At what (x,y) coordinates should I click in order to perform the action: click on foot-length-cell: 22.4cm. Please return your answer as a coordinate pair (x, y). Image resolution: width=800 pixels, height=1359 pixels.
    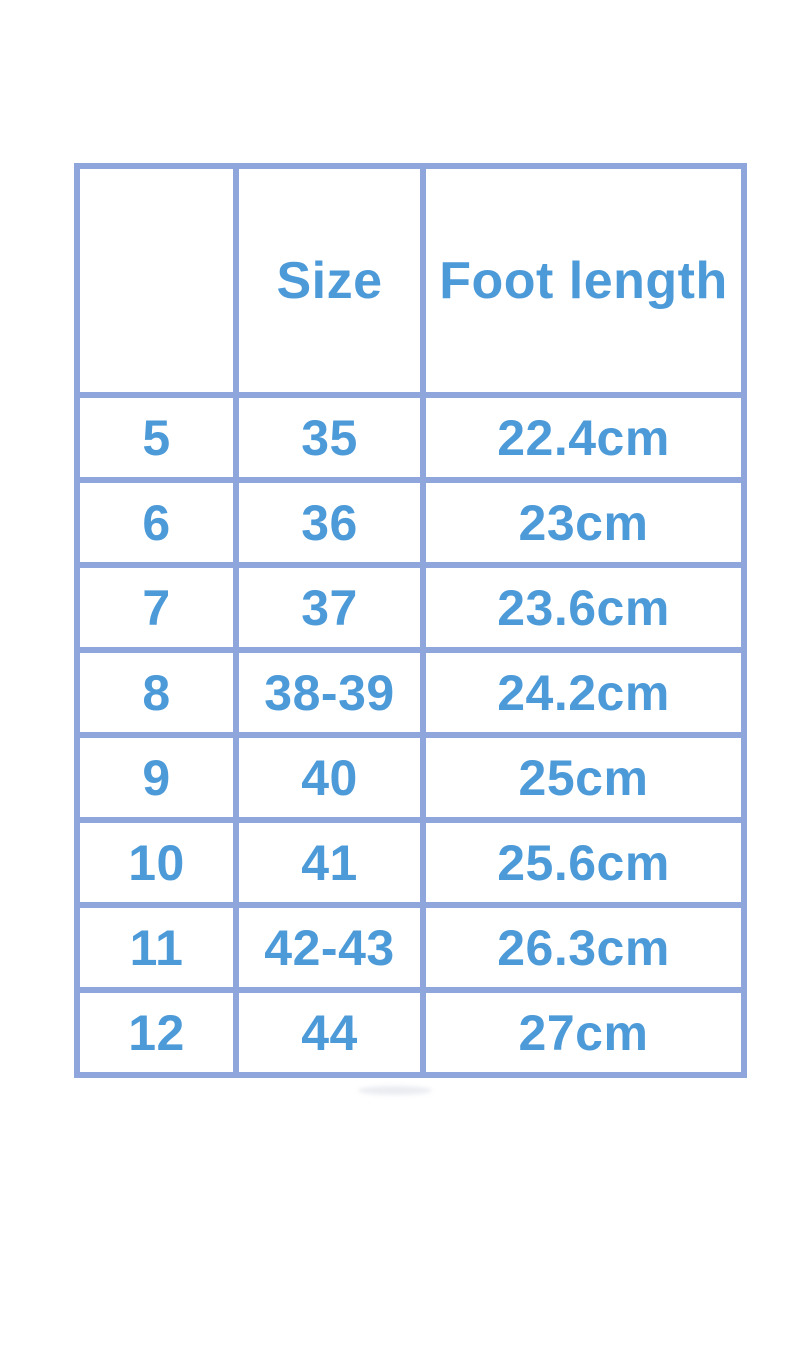
    Looking at the image, I should click on (583, 437).